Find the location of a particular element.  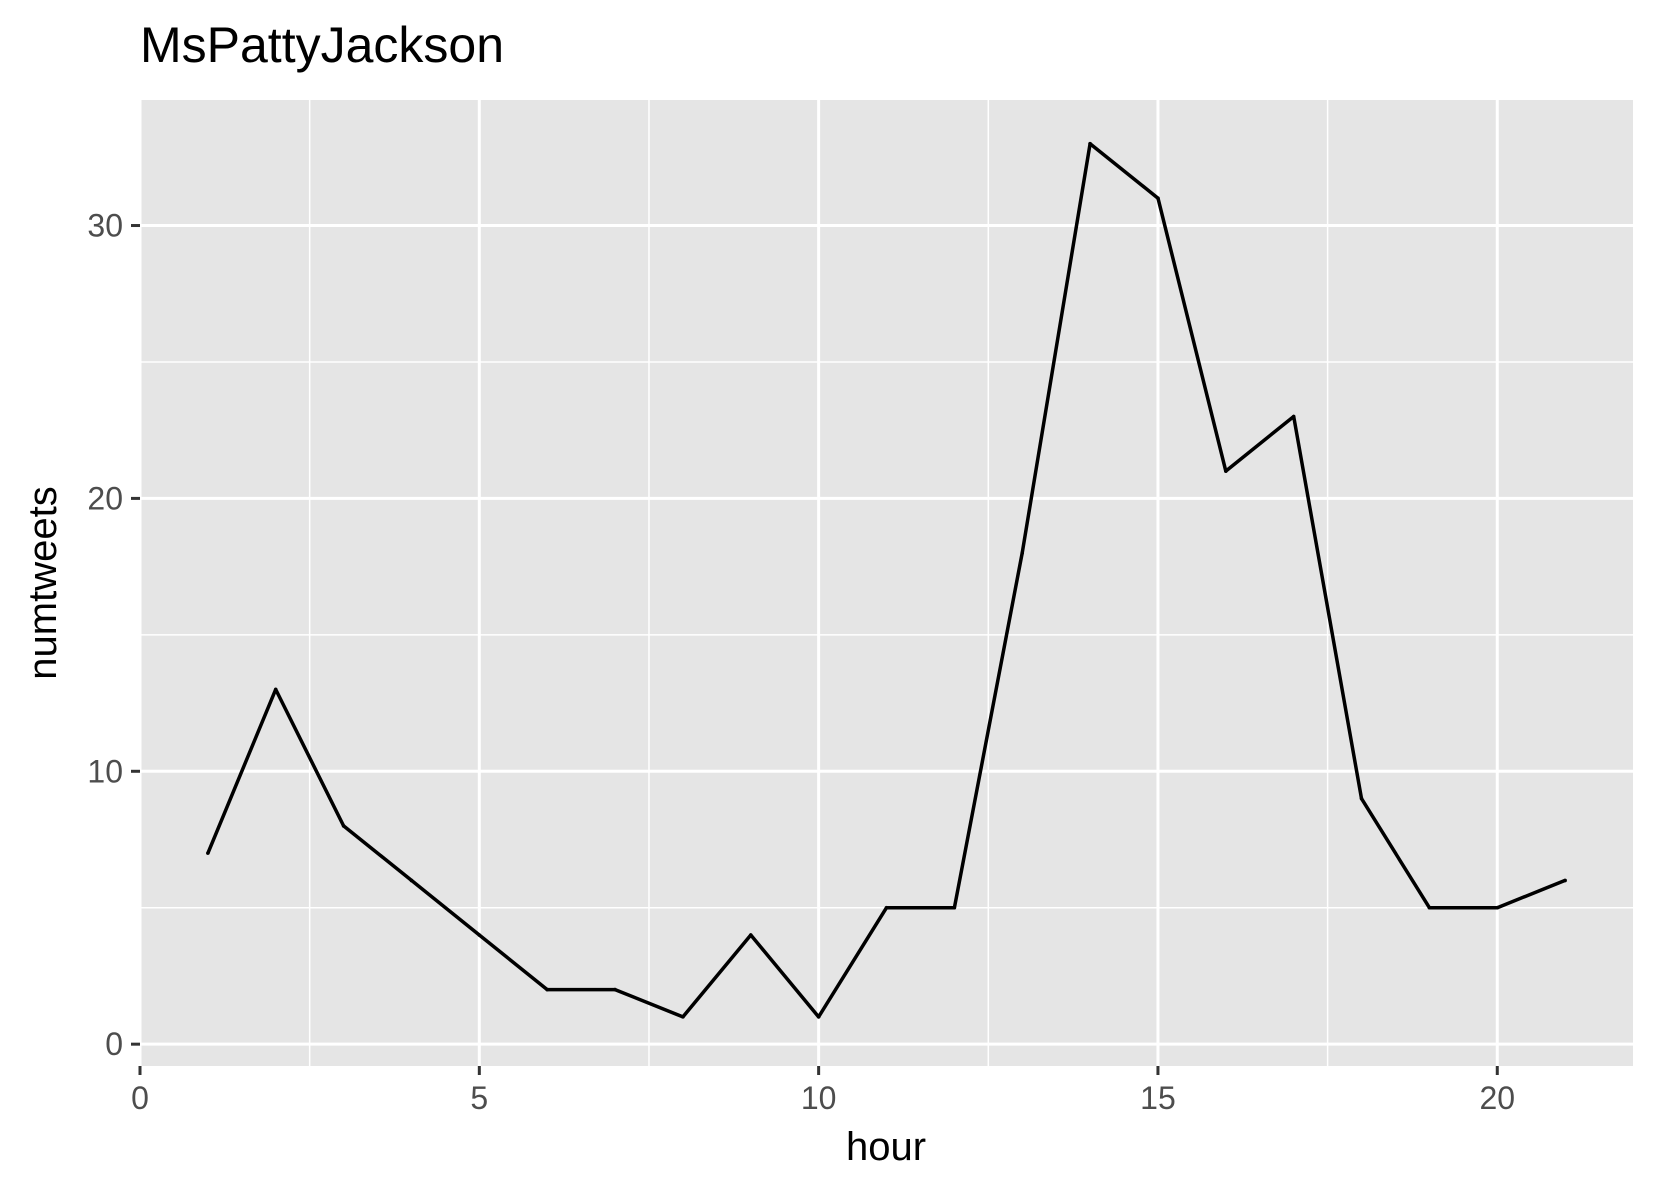

x-tick-label: 5 is located at coordinates (479, 1098).